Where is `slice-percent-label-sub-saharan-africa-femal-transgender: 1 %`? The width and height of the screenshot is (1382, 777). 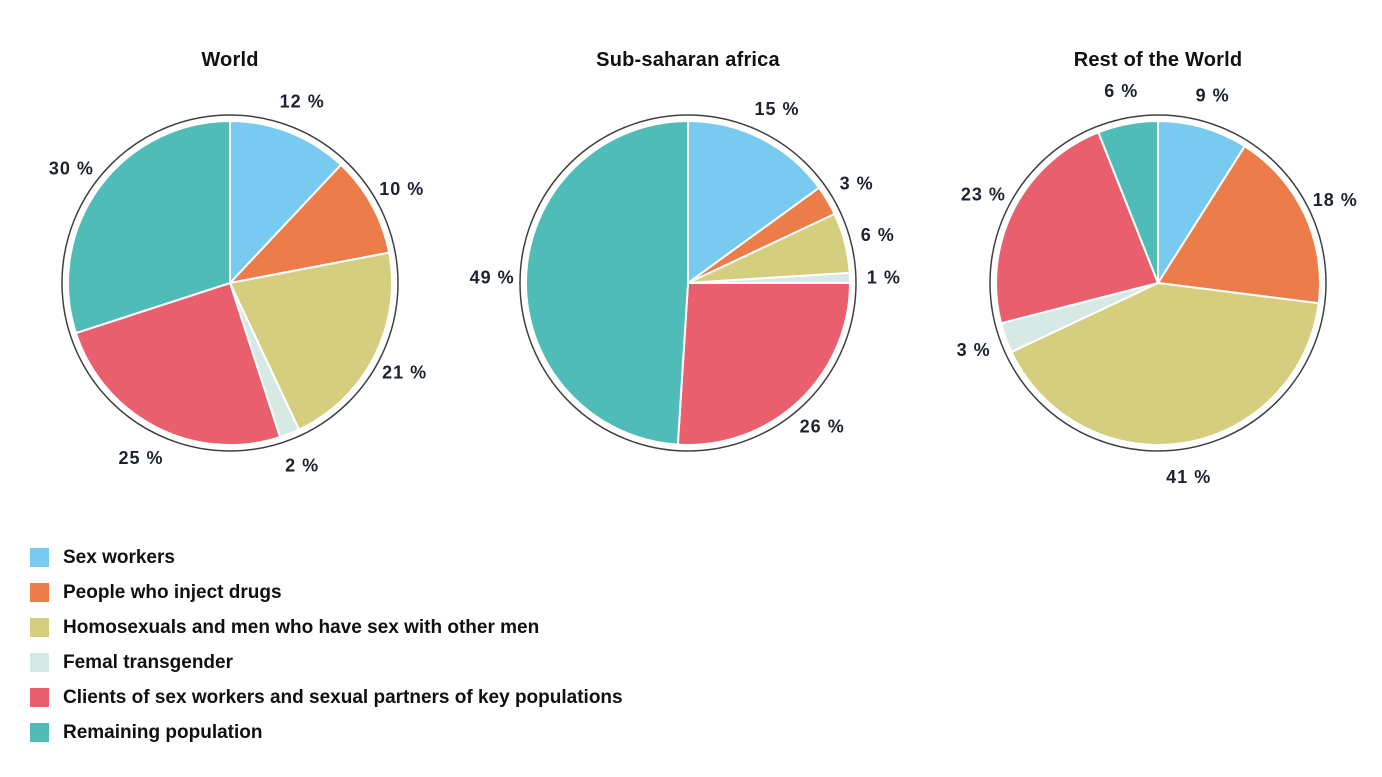 slice-percent-label-sub-saharan-africa-femal-transgender: 1 % is located at coordinates (884, 277).